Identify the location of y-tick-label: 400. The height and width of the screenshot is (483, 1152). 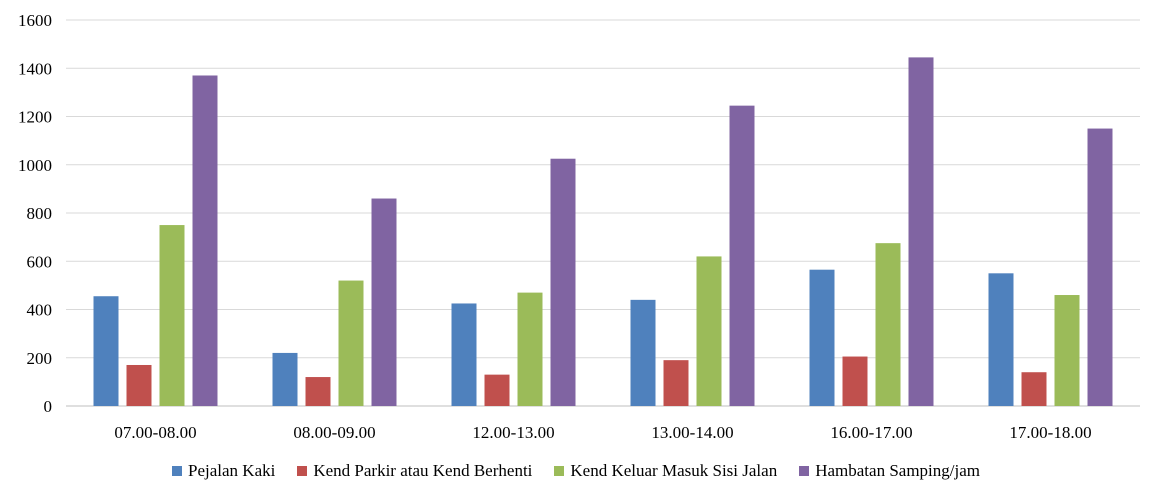
(40, 310).